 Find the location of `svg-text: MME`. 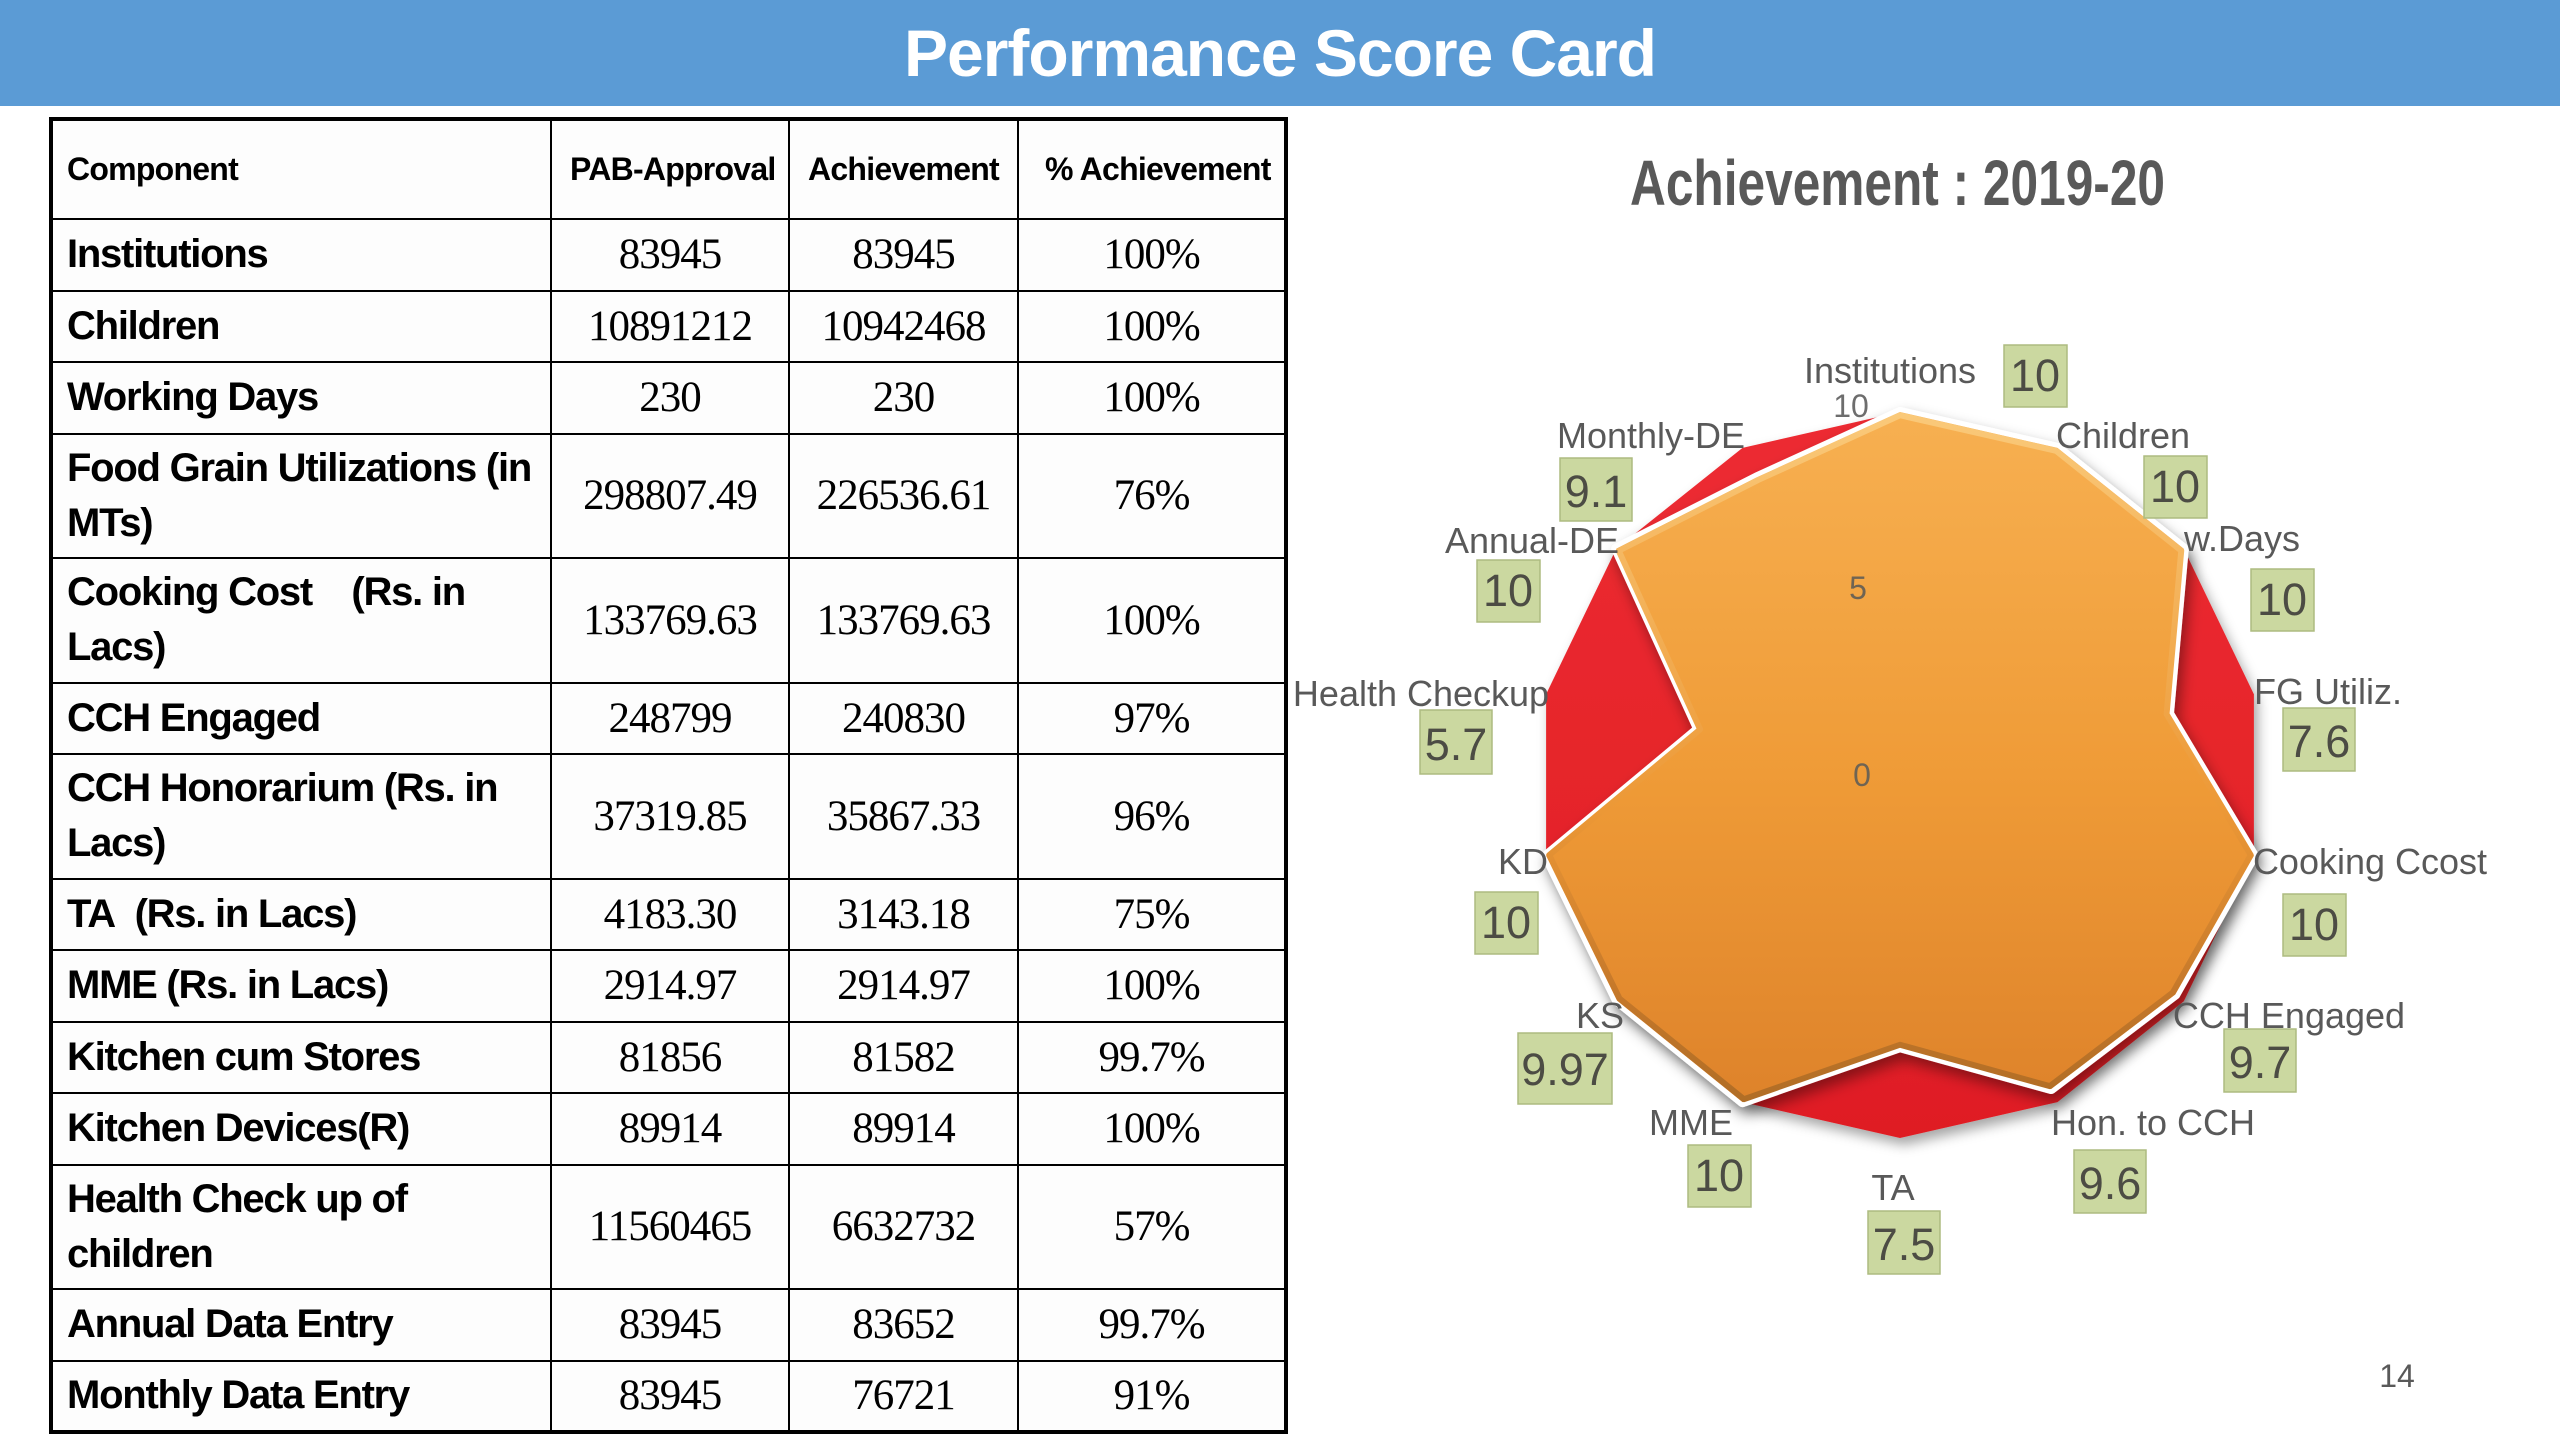

svg-text: MME is located at coordinates (1691, 1122).